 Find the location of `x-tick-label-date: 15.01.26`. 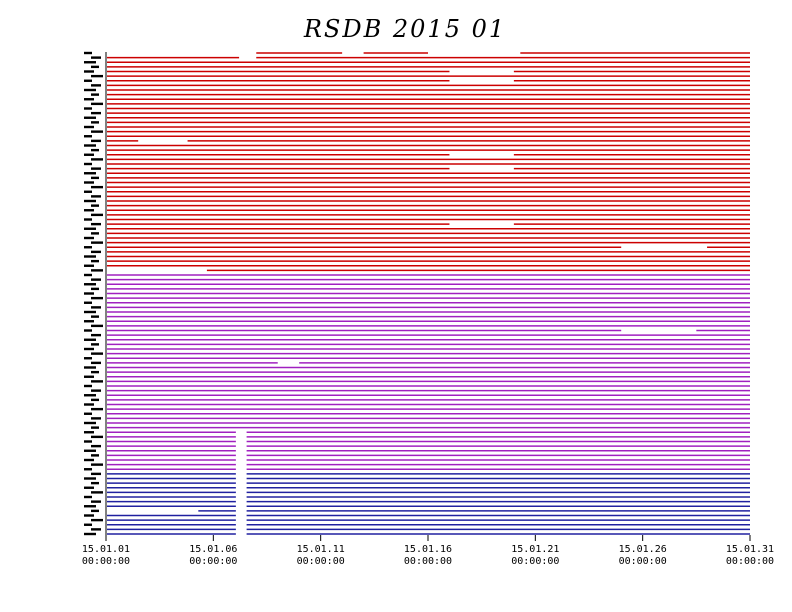

x-tick-label-date: 15.01.26 is located at coordinates (643, 549).